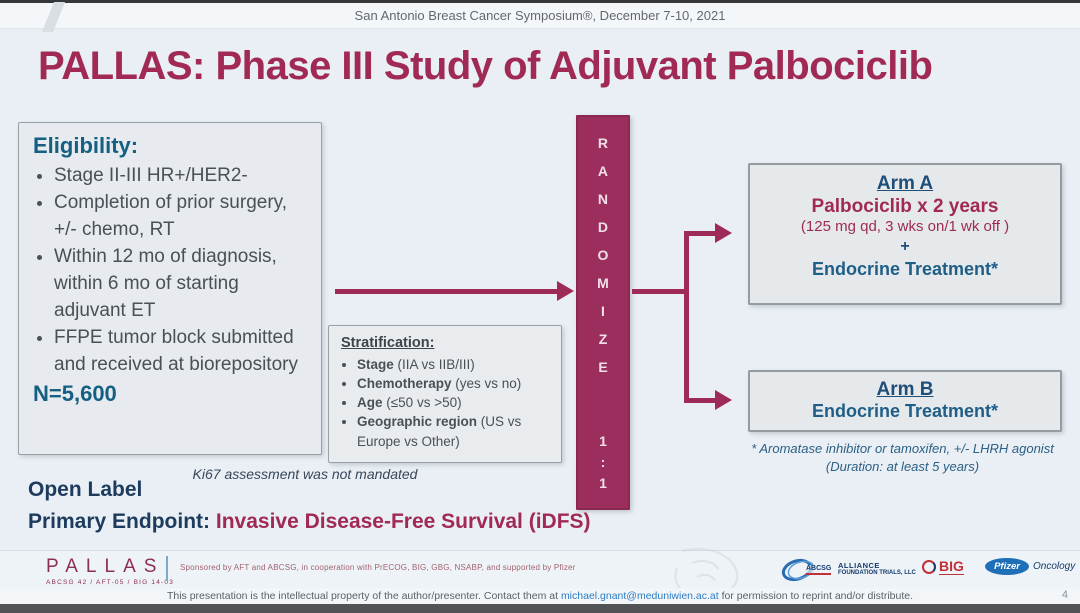  Describe the element at coordinates (639, 596) in the screenshot. I see `contact-email-link: michael.gnant@meduniwien.ac.at` at that location.